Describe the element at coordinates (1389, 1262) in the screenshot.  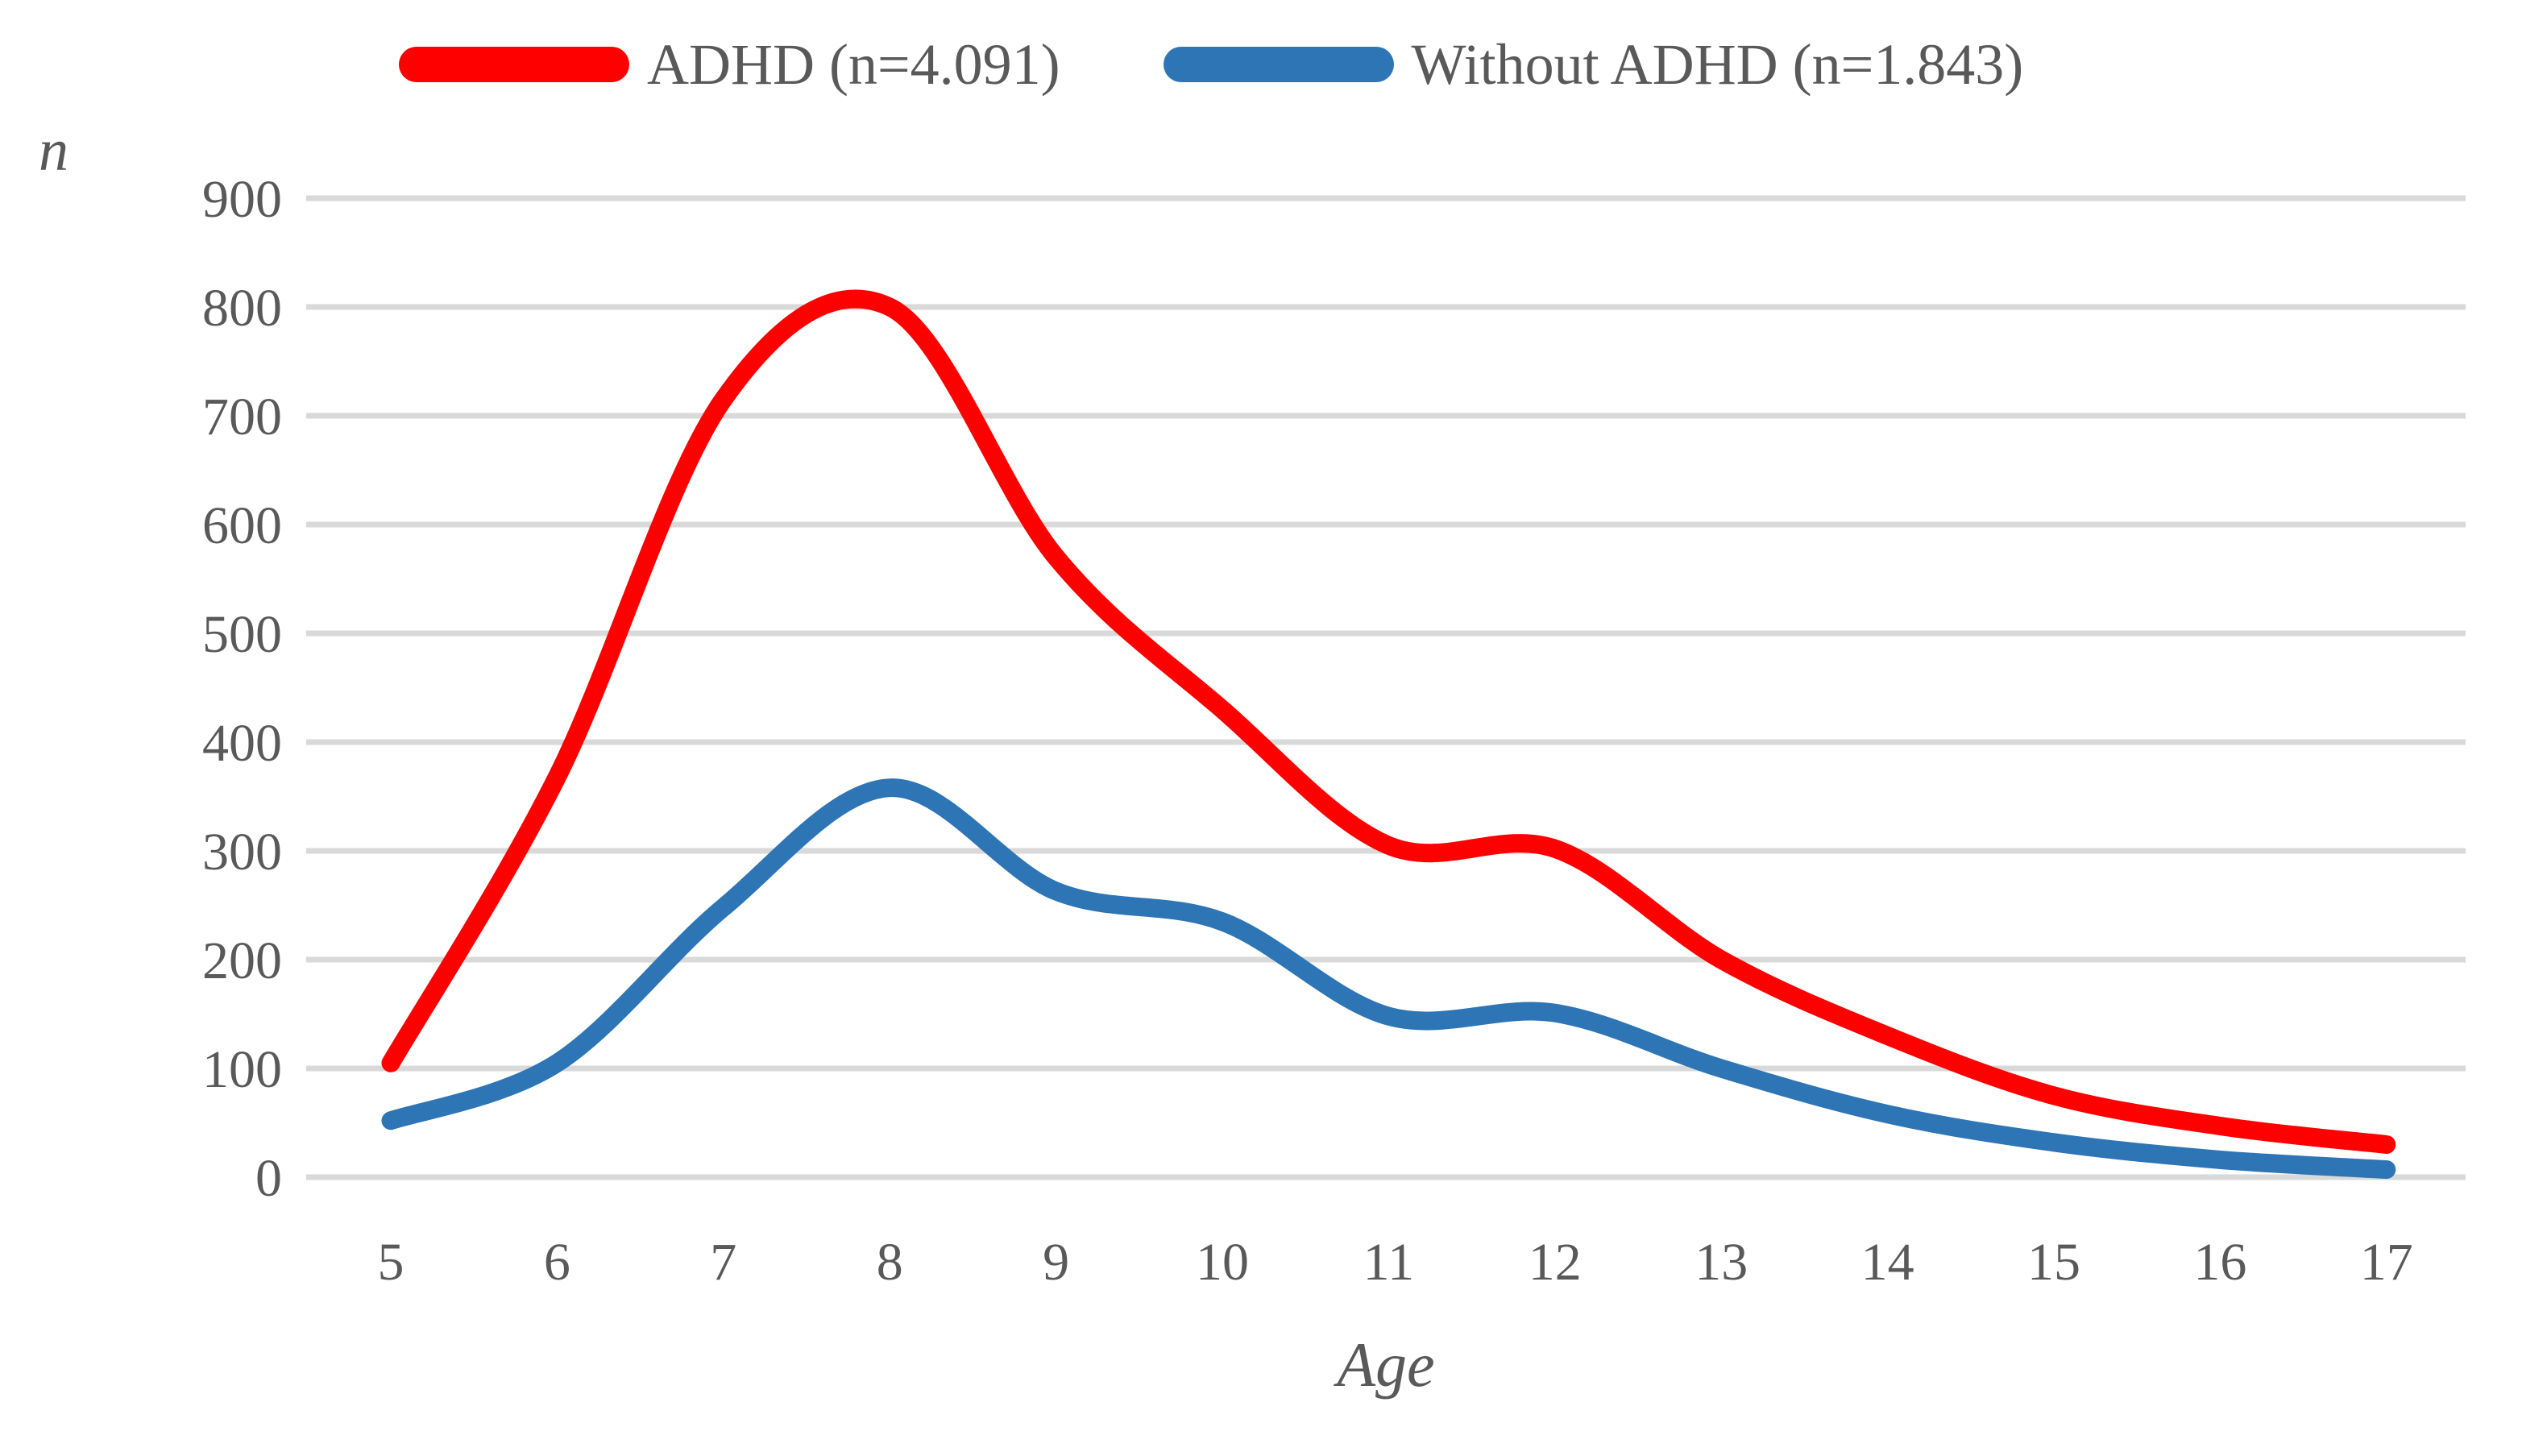
I see `x-tick-label-11: 11` at that location.